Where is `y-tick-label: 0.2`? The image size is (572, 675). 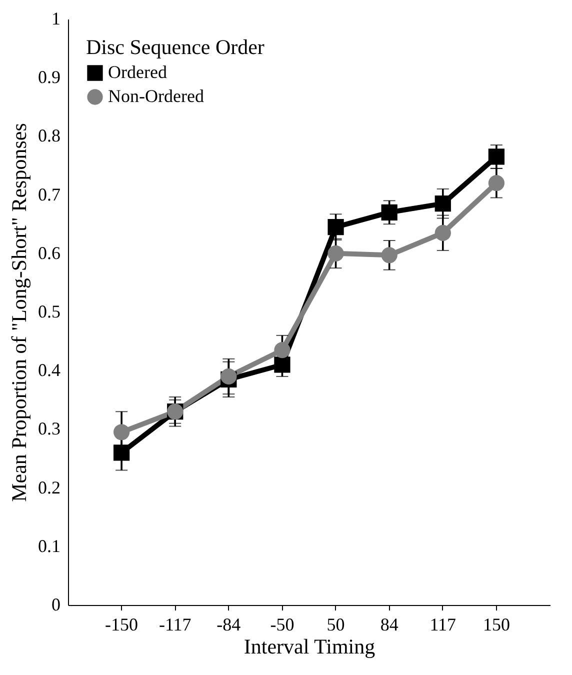
y-tick-label: 0.2 is located at coordinates (49, 487).